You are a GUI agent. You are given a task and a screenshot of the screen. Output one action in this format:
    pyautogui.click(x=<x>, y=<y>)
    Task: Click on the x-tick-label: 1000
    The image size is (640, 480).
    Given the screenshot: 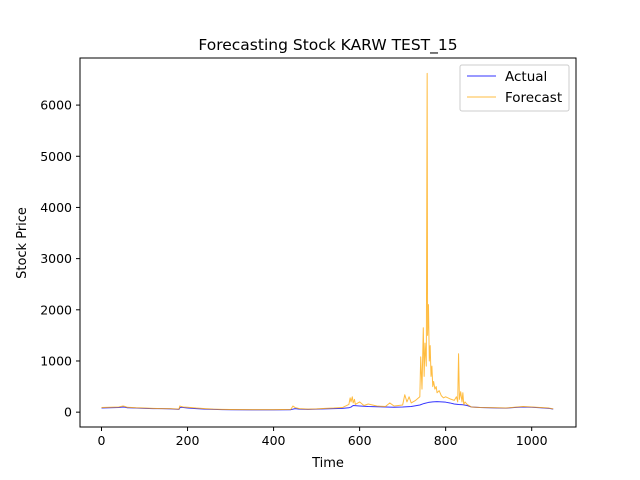 What is the action you would take?
    pyautogui.click(x=532, y=440)
    